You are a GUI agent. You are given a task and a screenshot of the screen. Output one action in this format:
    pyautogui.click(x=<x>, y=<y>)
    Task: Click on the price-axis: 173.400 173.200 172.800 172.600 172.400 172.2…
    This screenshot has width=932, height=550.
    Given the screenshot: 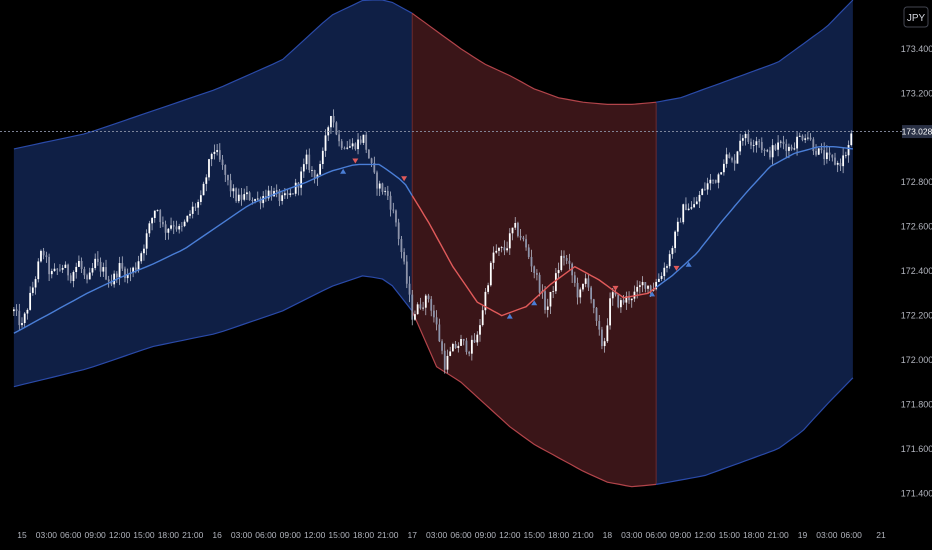 What is the action you would take?
    pyautogui.click(x=916, y=271)
    